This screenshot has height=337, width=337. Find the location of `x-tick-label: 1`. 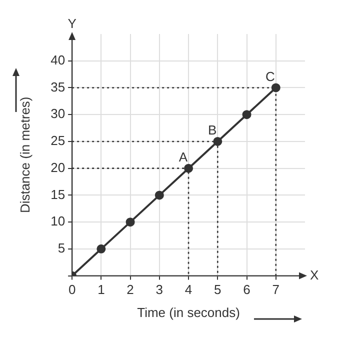

x-tick-label: 1 is located at coordinates (101, 290).